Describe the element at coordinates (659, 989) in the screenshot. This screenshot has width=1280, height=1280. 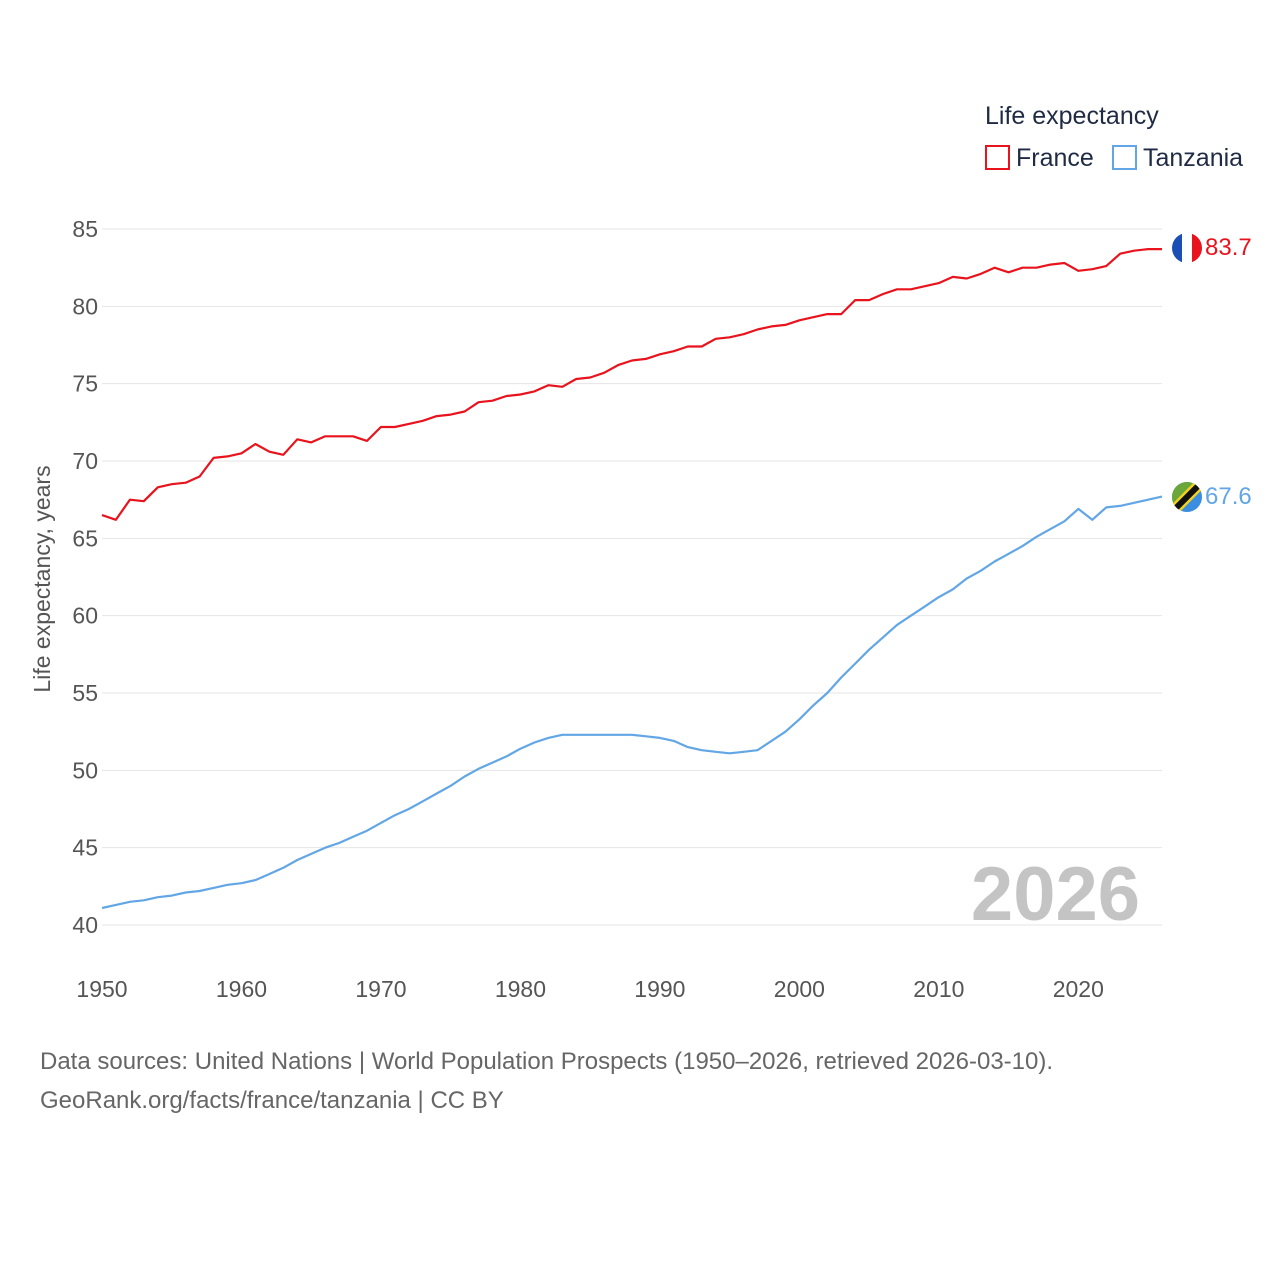
I see `x-tick-label: 1990` at that location.